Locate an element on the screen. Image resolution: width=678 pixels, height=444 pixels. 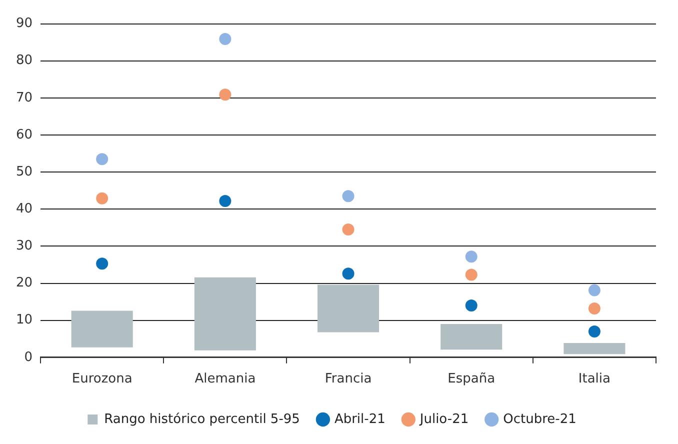
x-tick-label: Francia is located at coordinates (348, 379).